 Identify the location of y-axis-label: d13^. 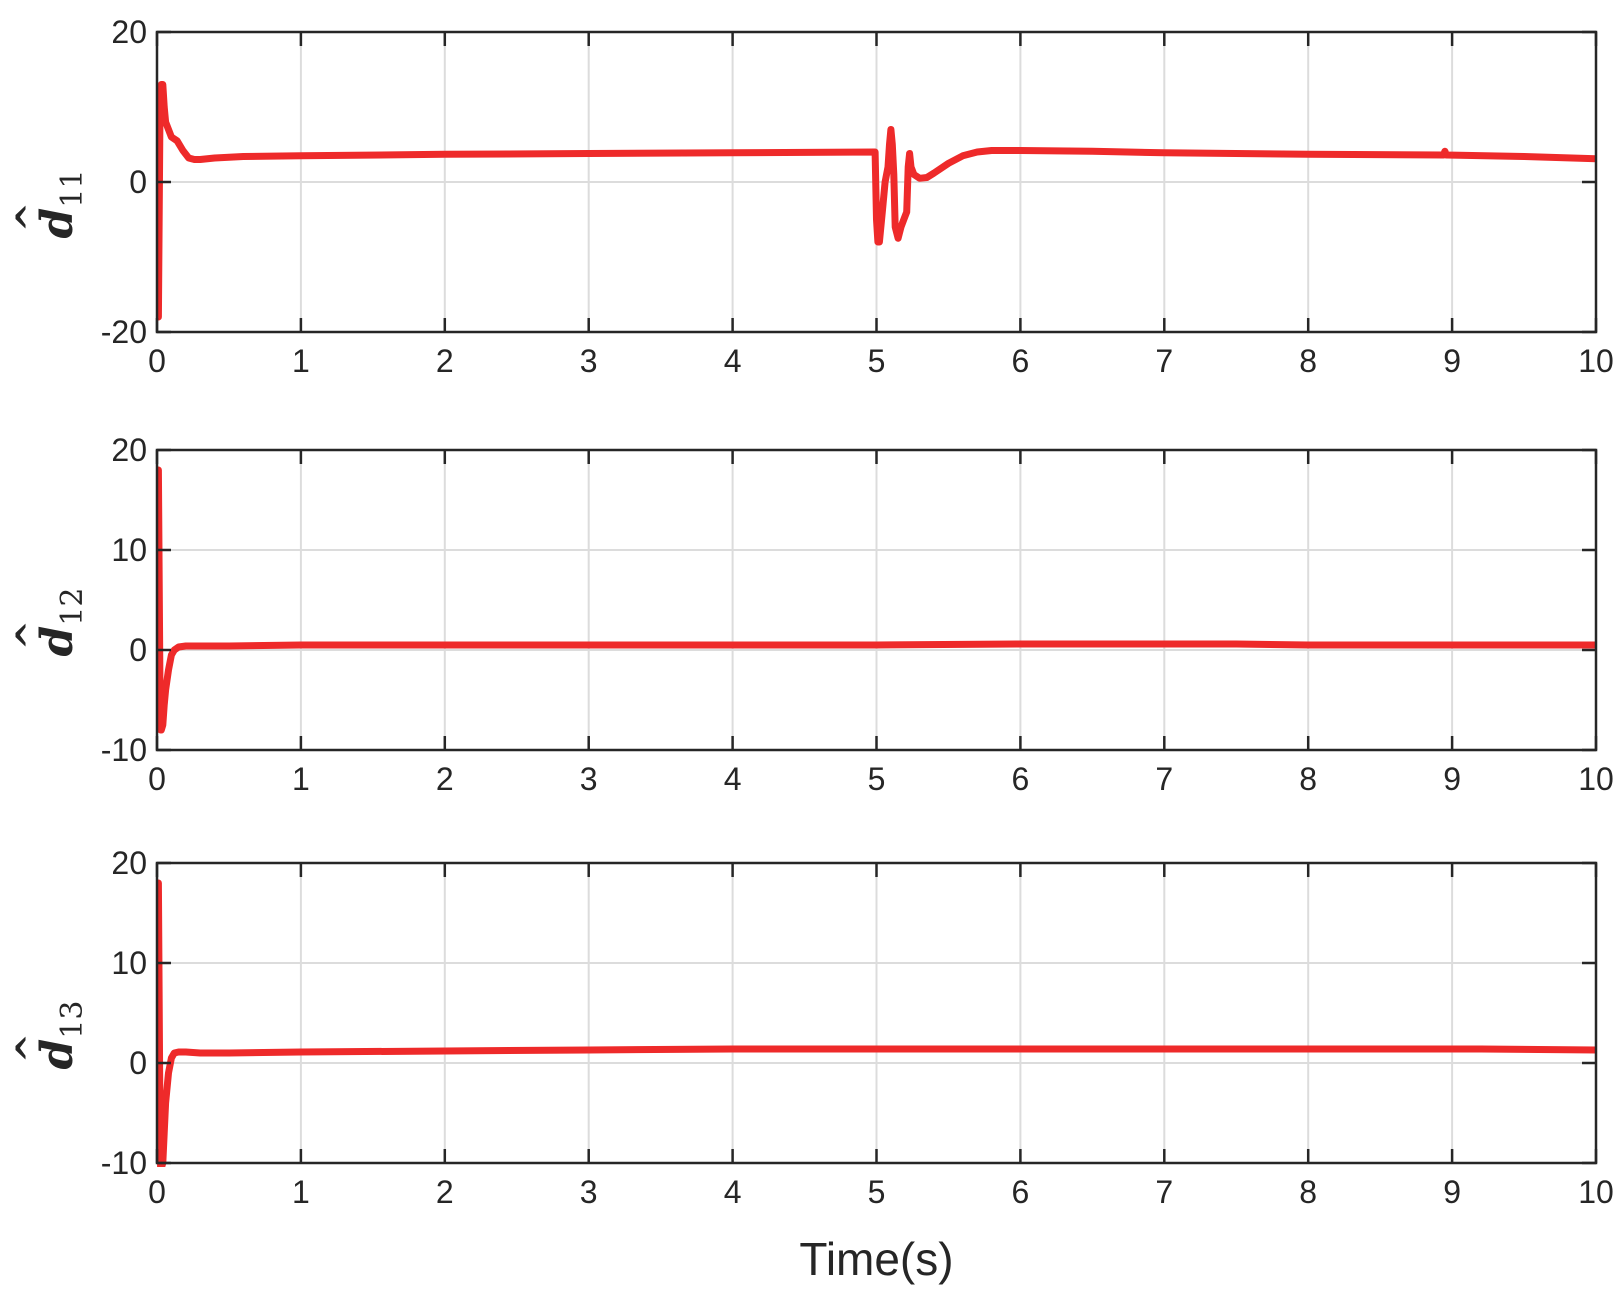
(49, 1035).